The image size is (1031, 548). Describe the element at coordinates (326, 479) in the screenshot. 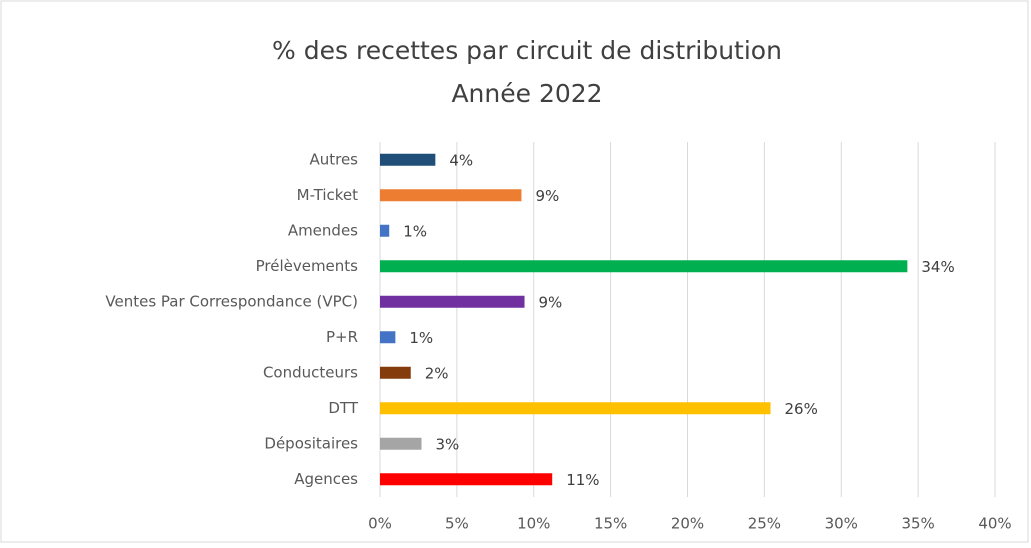

I see `y-tick-label: Agences` at that location.